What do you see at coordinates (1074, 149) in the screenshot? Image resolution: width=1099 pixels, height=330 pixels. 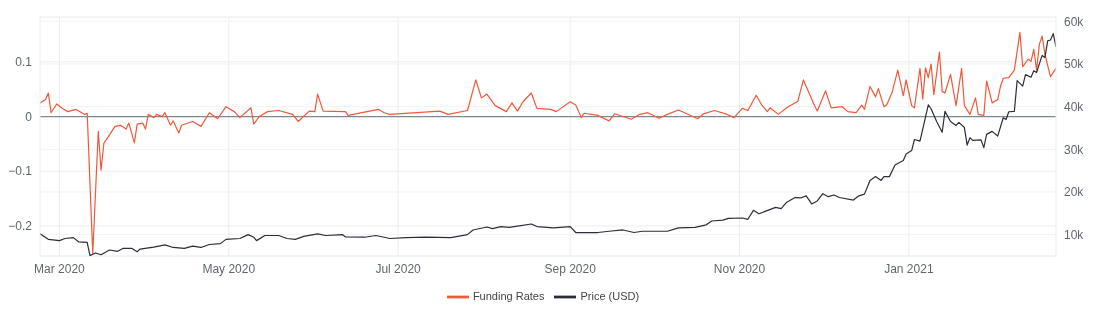 I see `y2-tick-label: 30k` at bounding box center [1074, 149].